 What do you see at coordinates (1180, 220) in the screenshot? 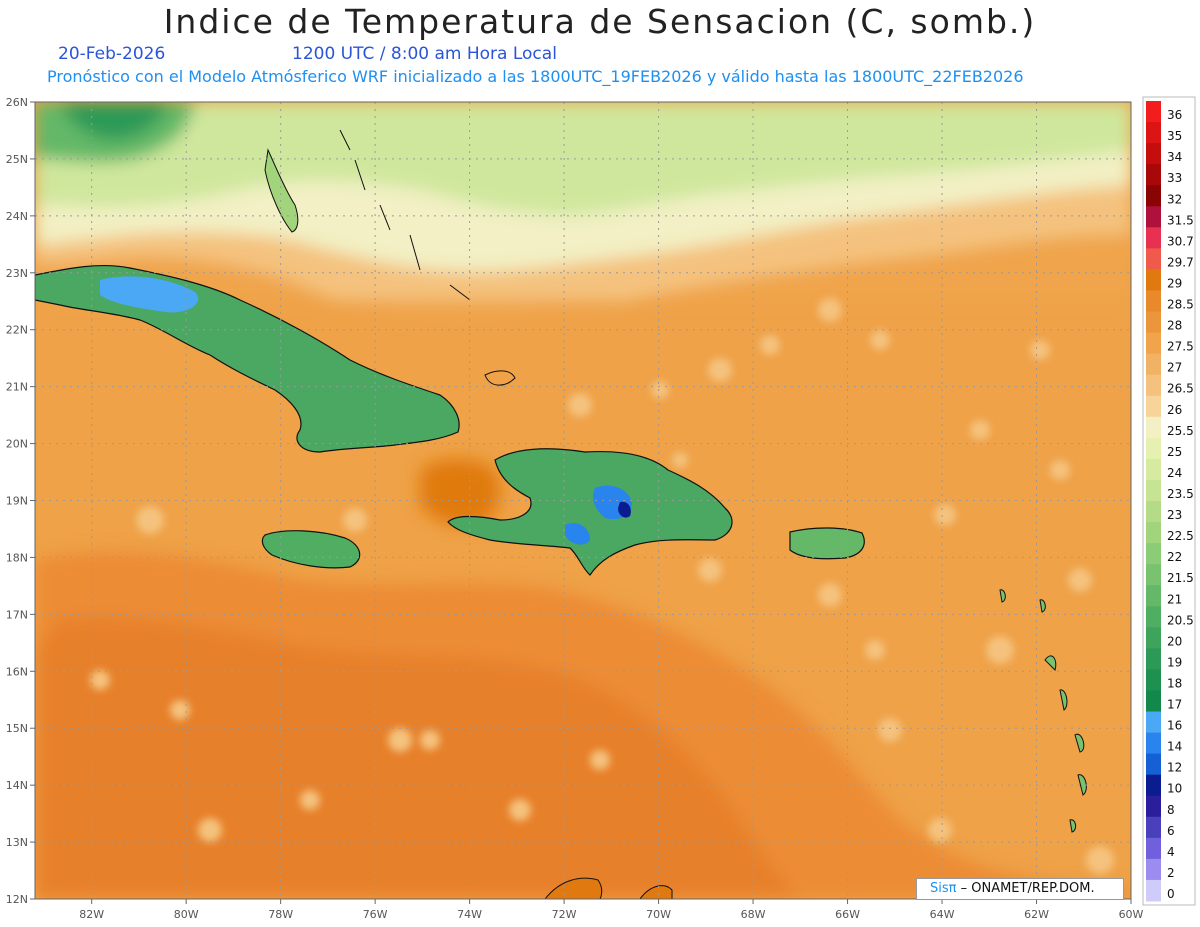
I see `colorbar-label: 31.5` at bounding box center [1180, 220].